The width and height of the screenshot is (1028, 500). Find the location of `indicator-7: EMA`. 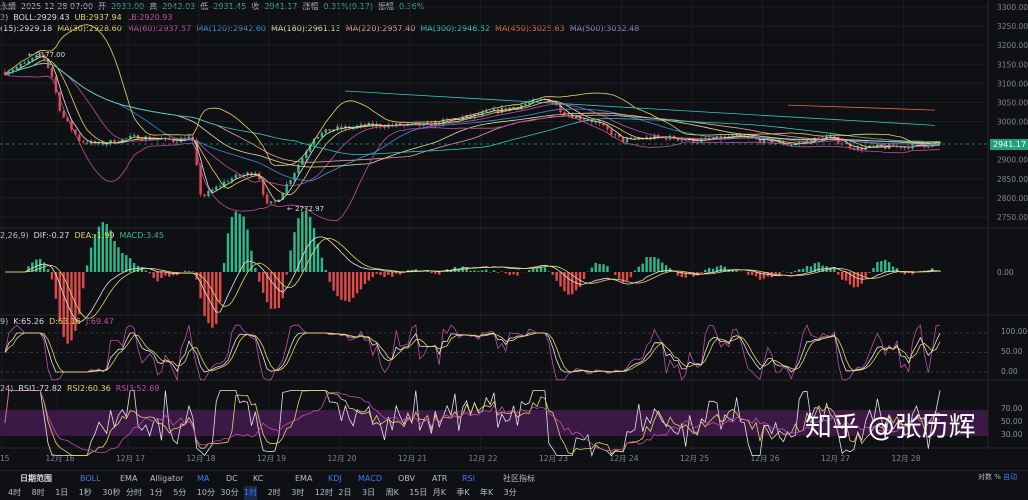

indicator-7: EMA is located at coordinates (304, 478).